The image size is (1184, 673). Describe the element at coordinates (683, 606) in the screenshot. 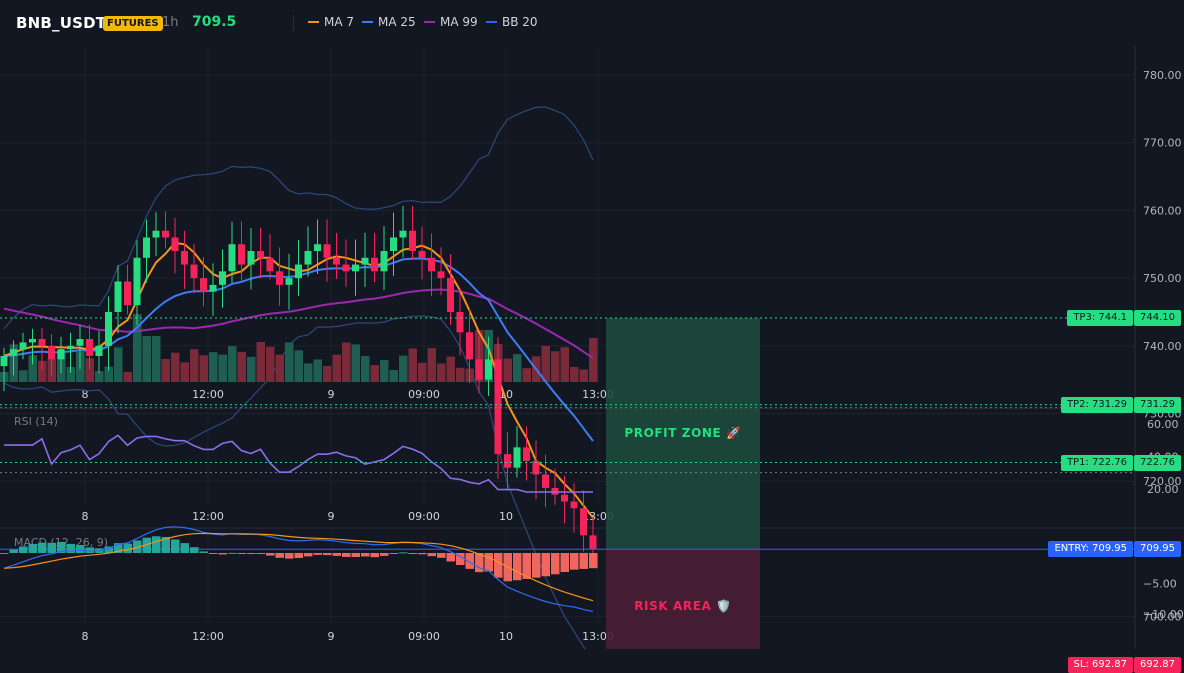

I see `risk-zone-label: RISK AREA 🛡️` at that location.